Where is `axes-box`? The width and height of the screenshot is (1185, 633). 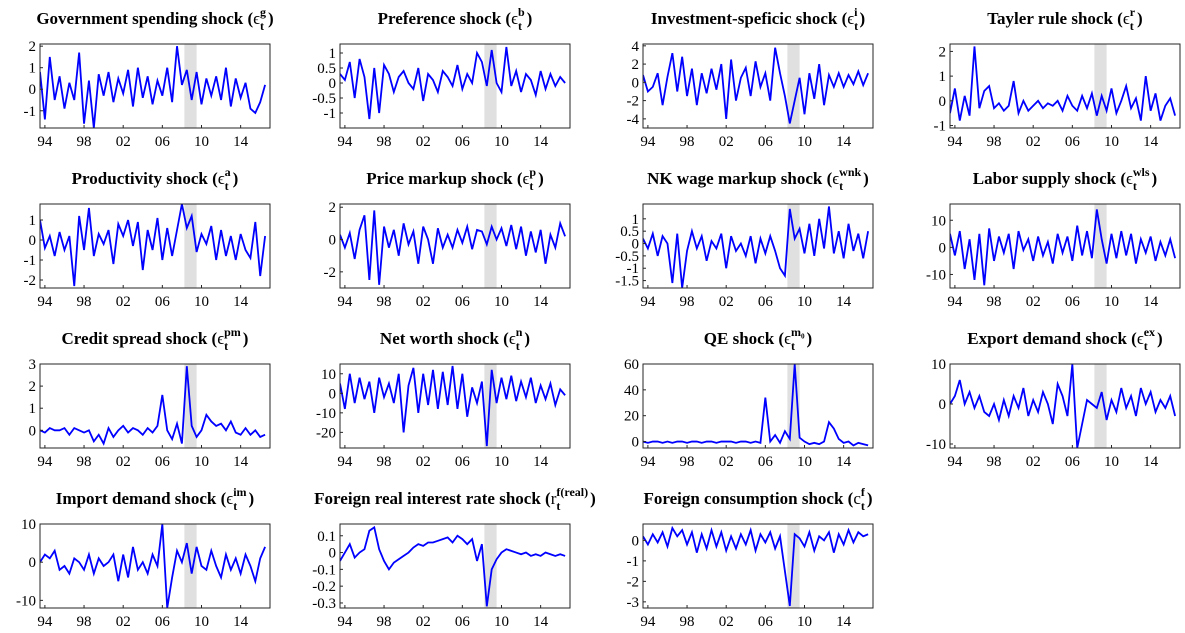 axes-box is located at coordinates (758, 406).